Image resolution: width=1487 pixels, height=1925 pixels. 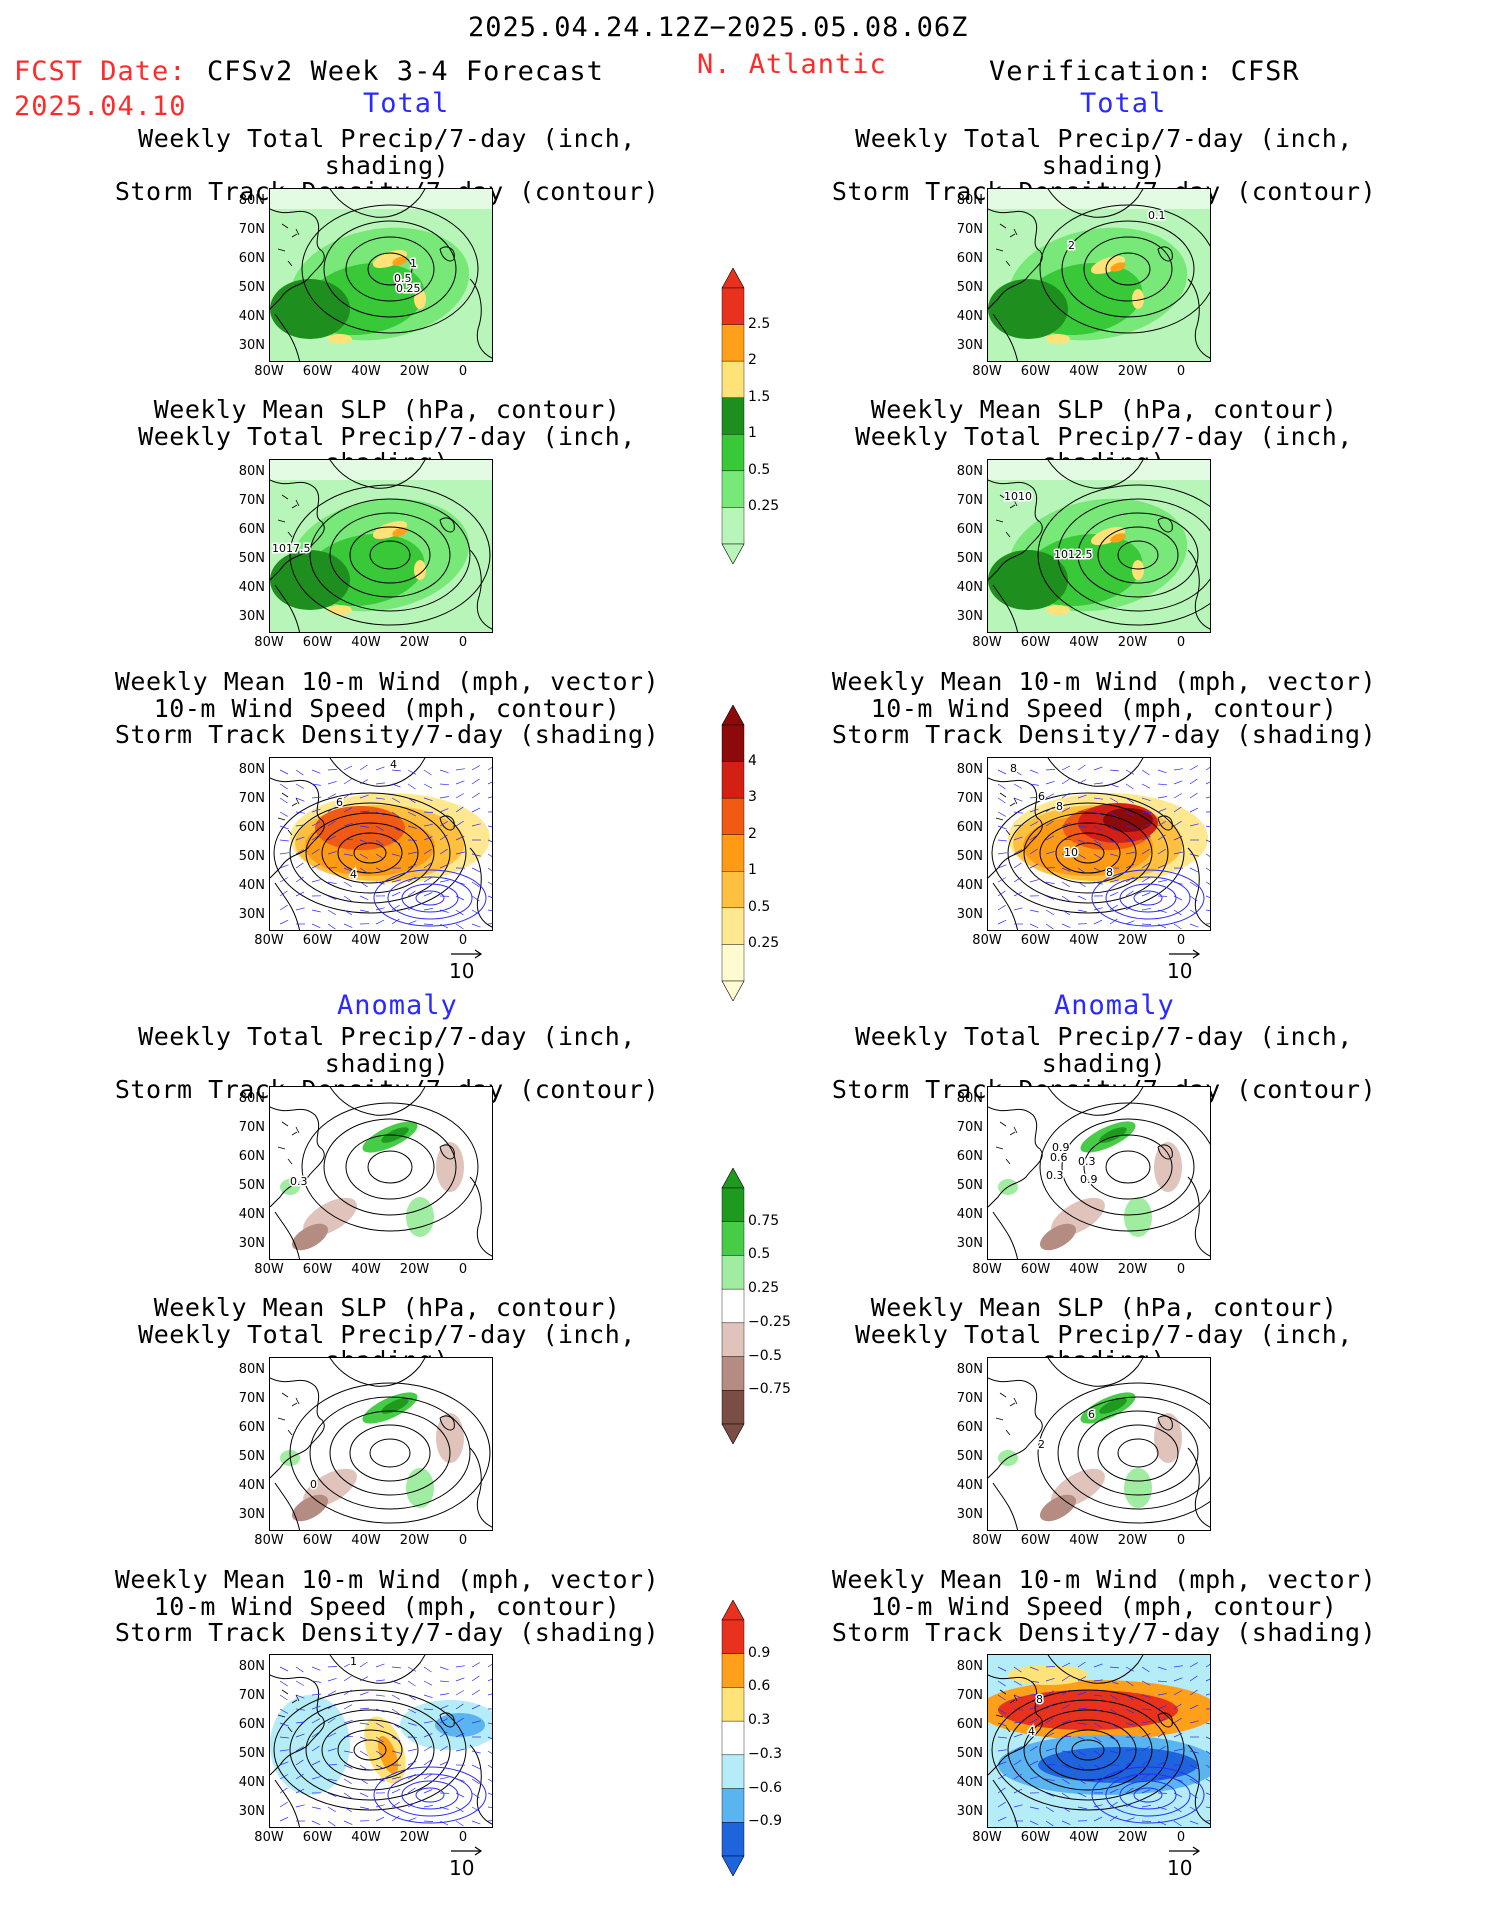 I want to click on map-svg: 1010 1012.5, so click(x=1099, y=546).